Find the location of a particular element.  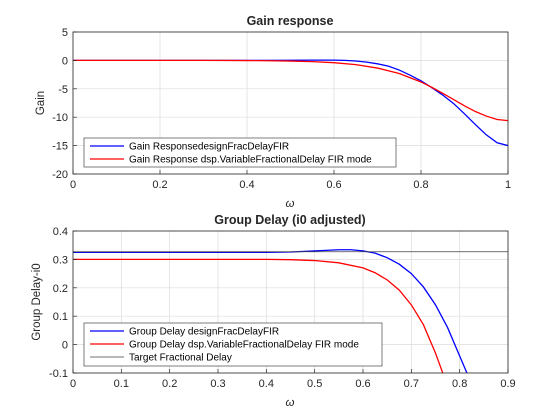

delay-x-tick-label: 0.1 is located at coordinates (121, 384).